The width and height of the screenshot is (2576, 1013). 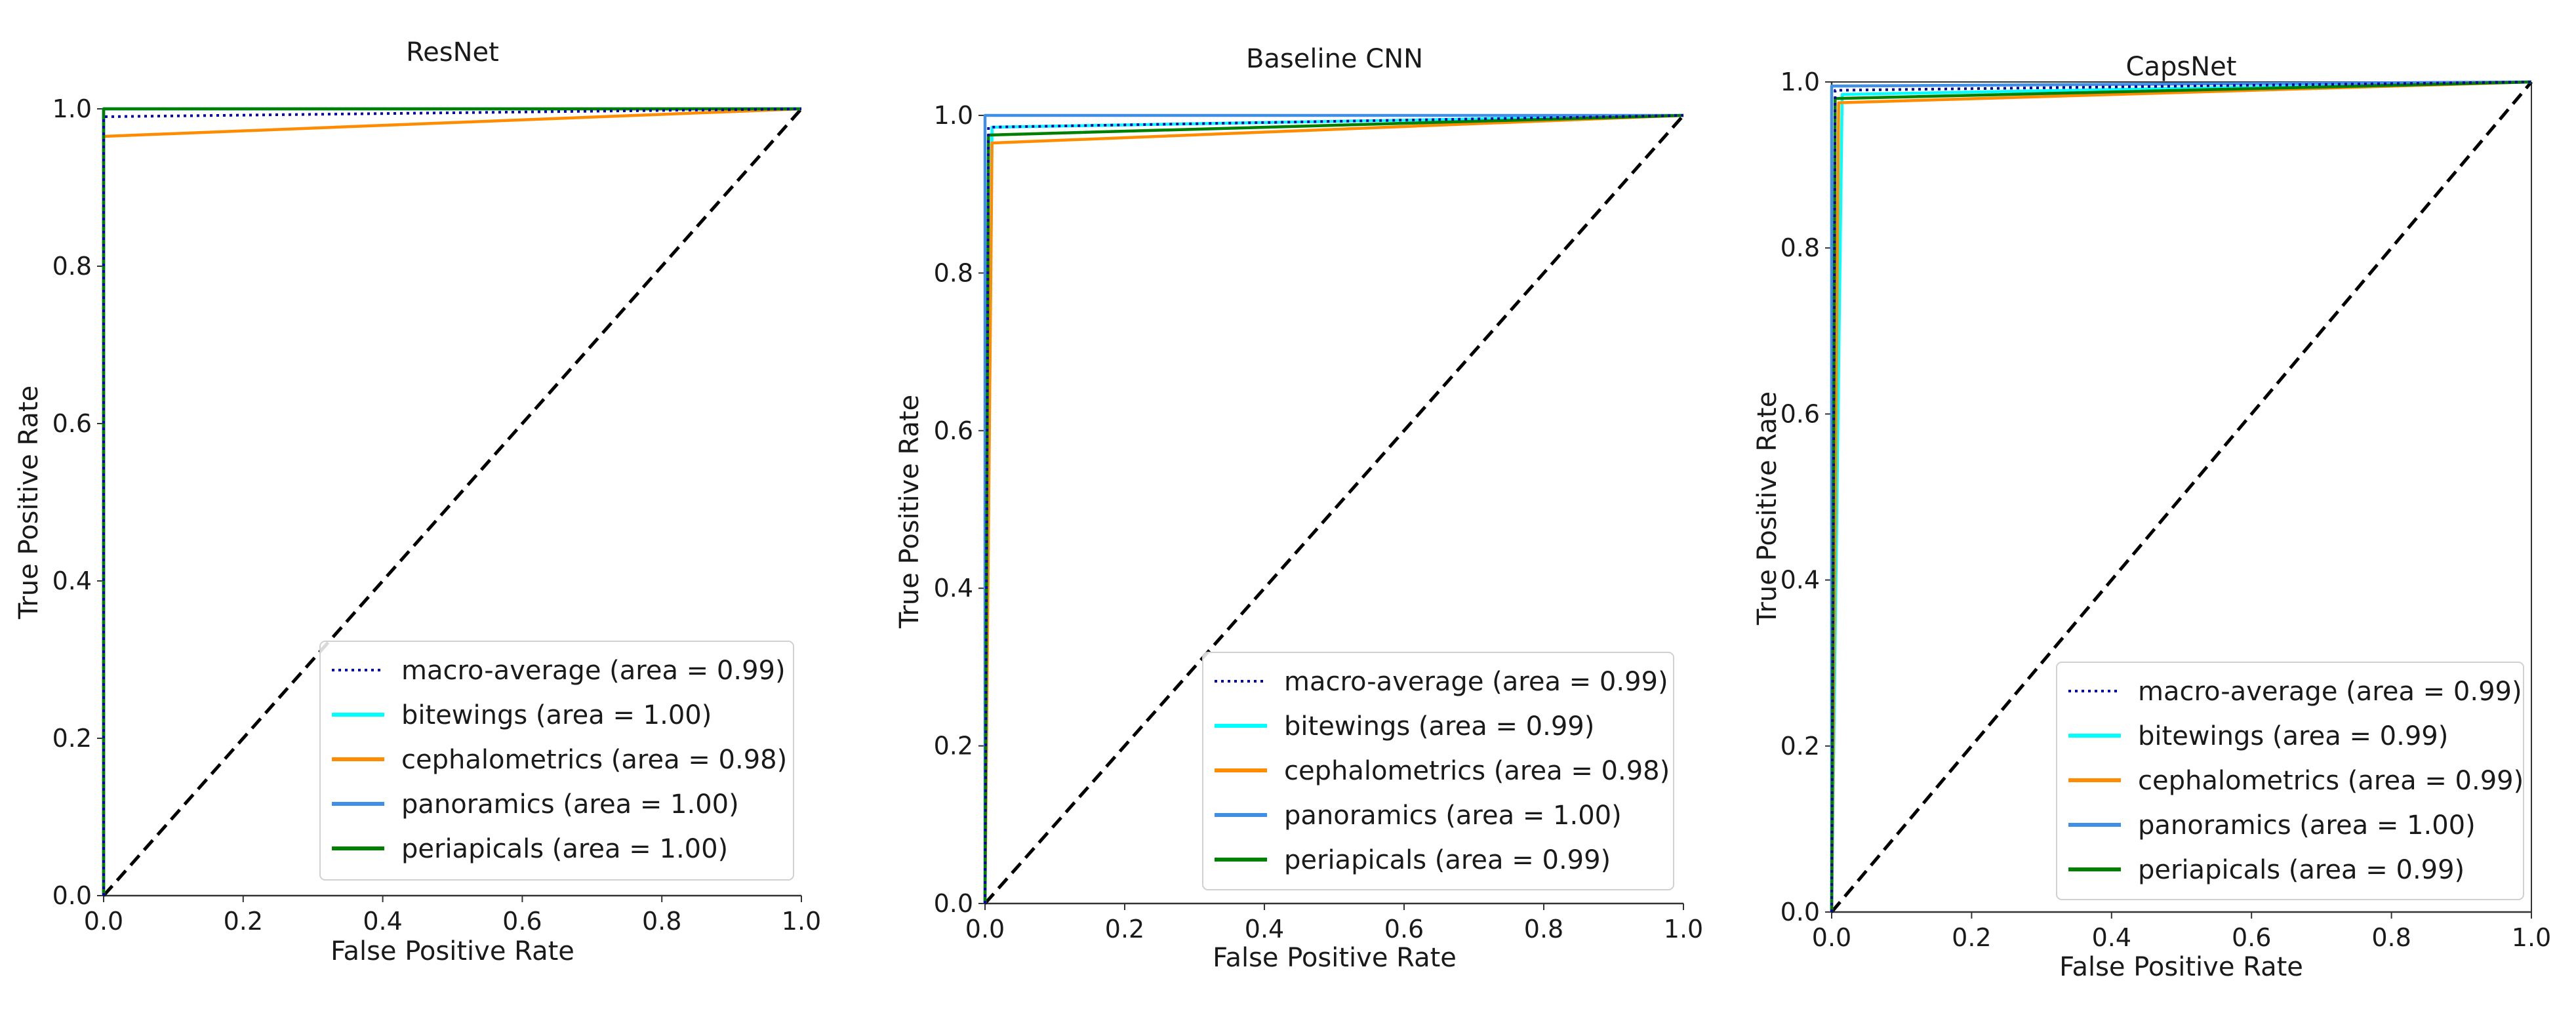 What do you see at coordinates (452, 52) in the screenshot?
I see `chart-title: ResNet` at bounding box center [452, 52].